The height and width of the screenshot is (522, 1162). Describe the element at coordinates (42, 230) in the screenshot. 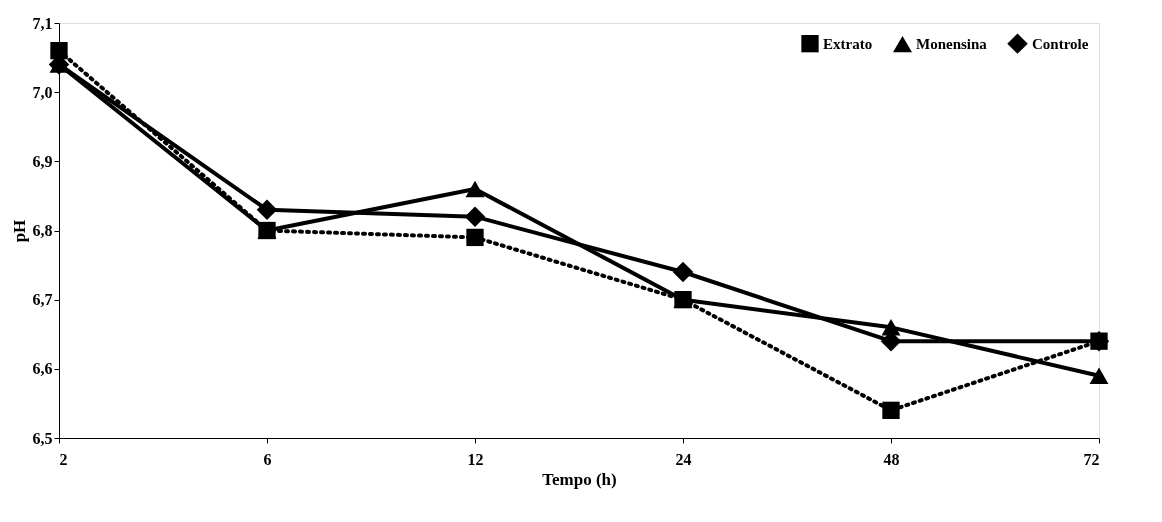

I see `y-tick-label: 6,8` at that location.